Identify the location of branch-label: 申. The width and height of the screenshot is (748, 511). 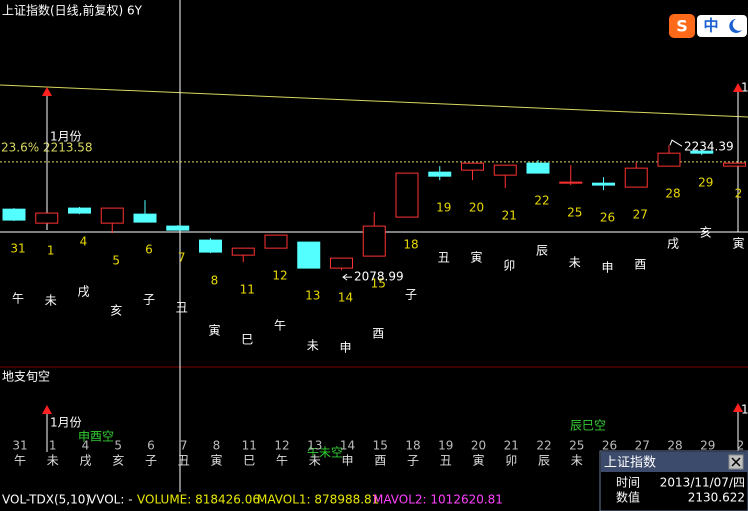
(607, 268).